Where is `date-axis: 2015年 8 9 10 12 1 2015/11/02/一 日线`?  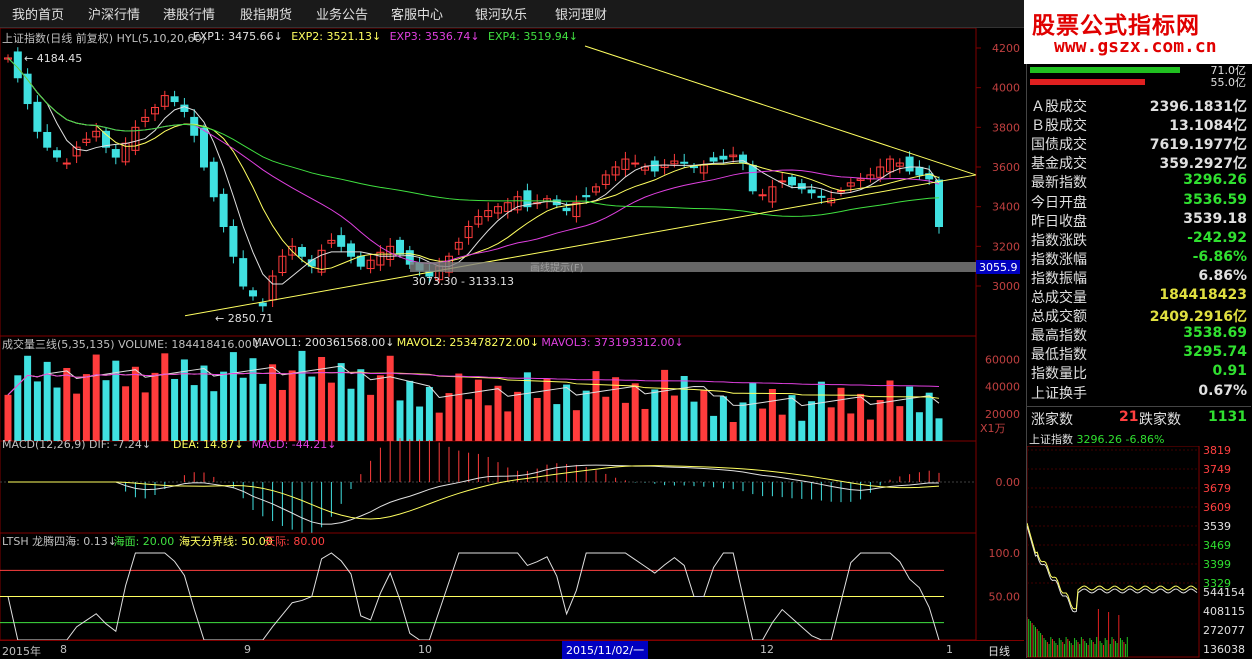
date-axis: 2015年 8 9 10 12 1 2015/11/02/一 日线 is located at coordinates (512, 649).